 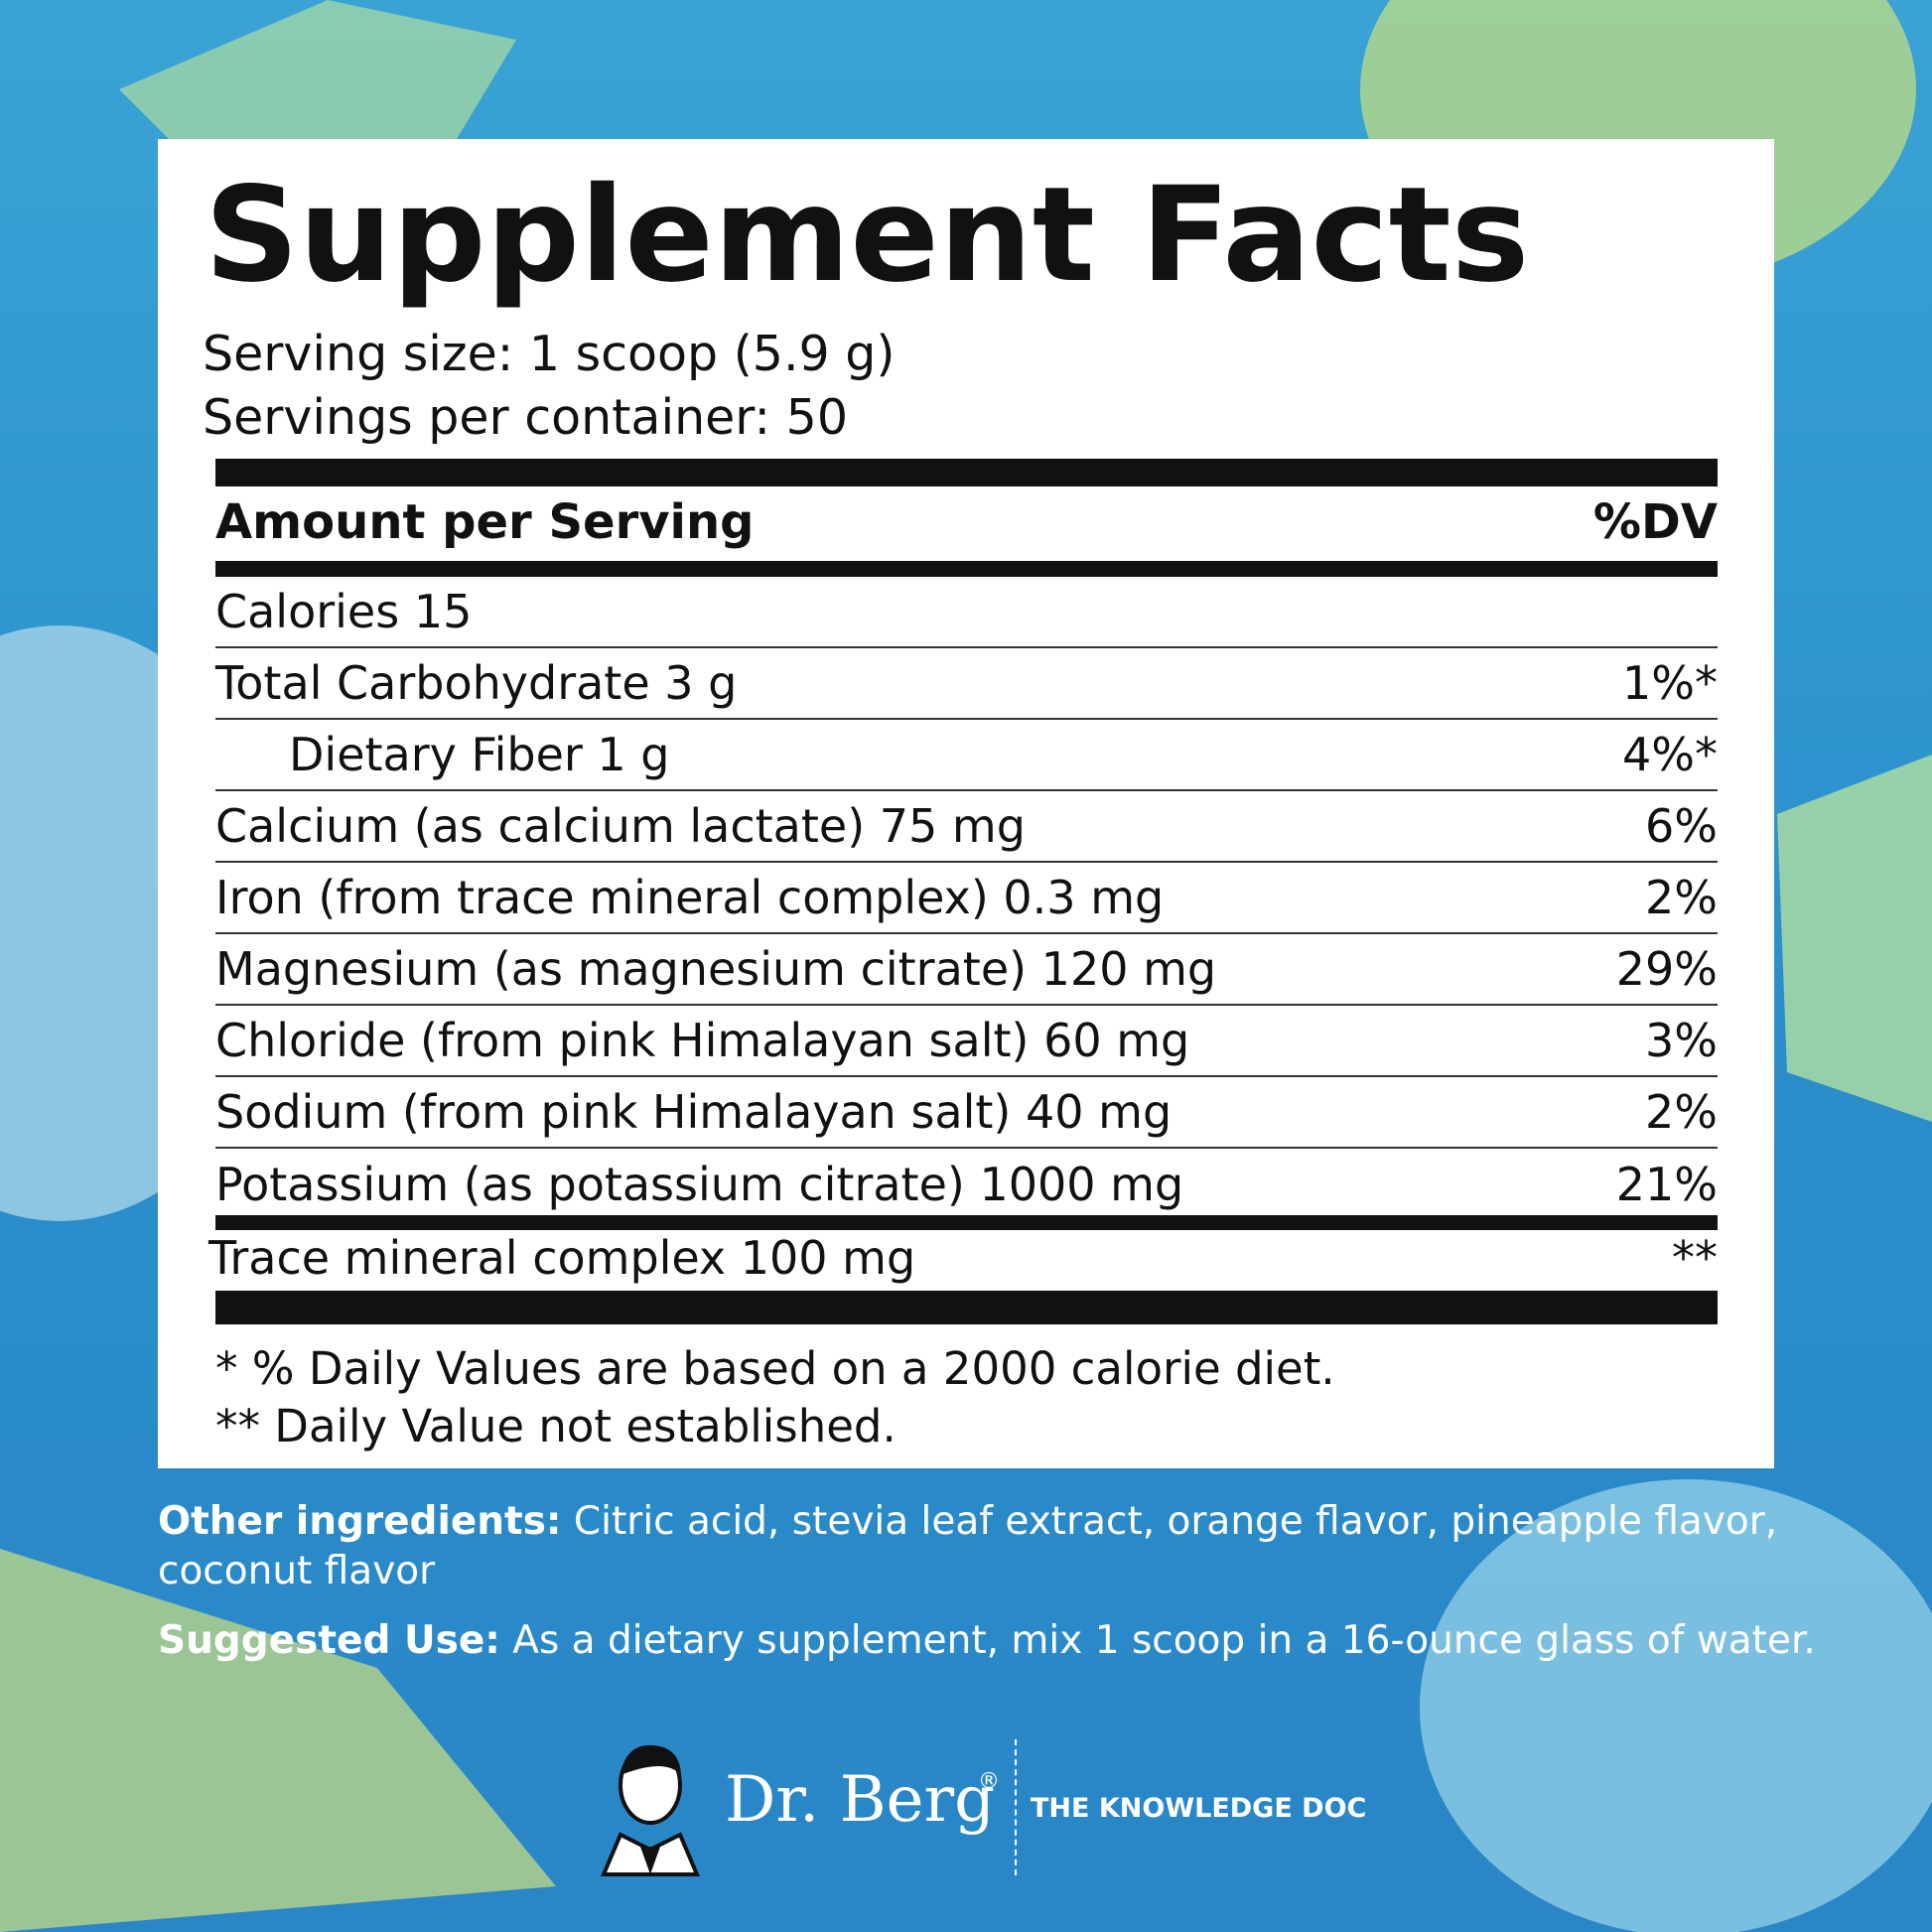 What do you see at coordinates (967, 613) in the screenshot?
I see `nutrient-row: Calories 15` at bounding box center [967, 613].